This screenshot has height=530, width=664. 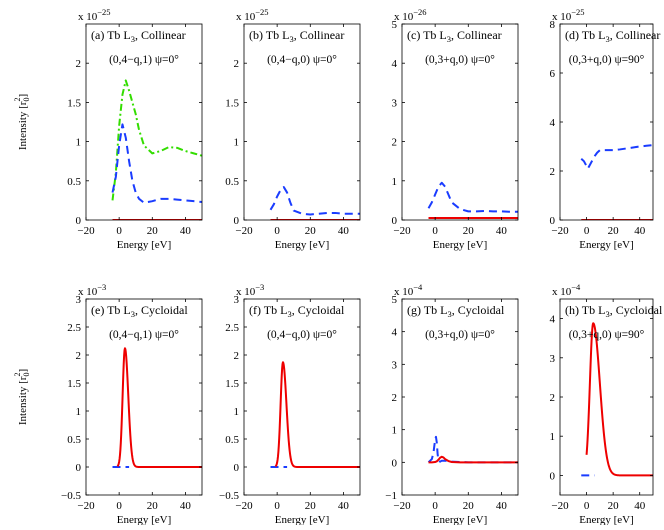 I want to click on exponent-label: x 10−4, so click(x=566, y=290).